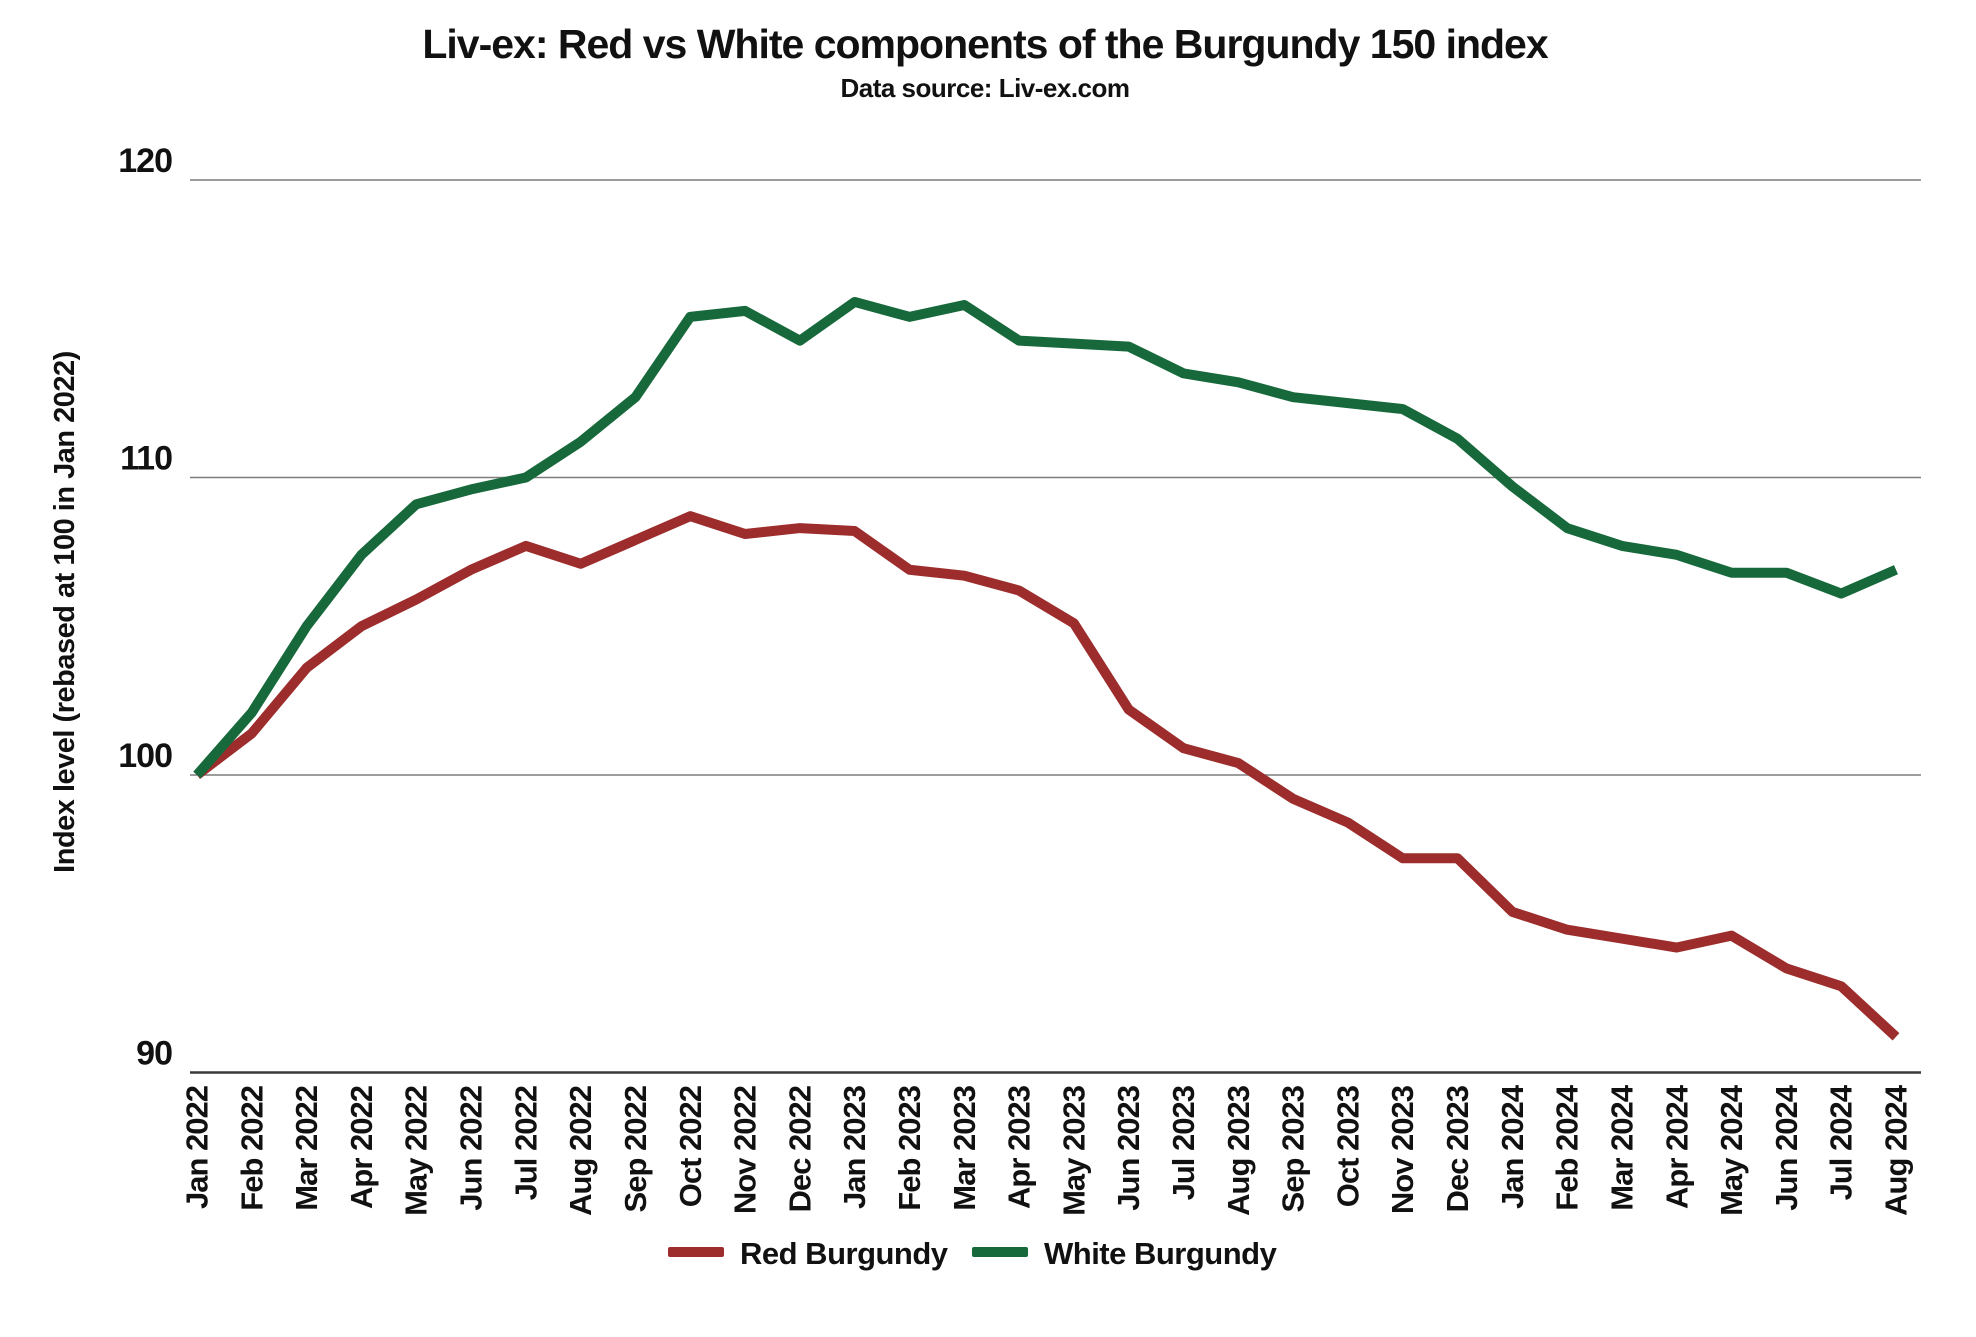 The image size is (1976, 1337). What do you see at coordinates (1567, 1147) in the screenshot?
I see `x-tick-label-feb-2024: Feb 2024` at bounding box center [1567, 1147].